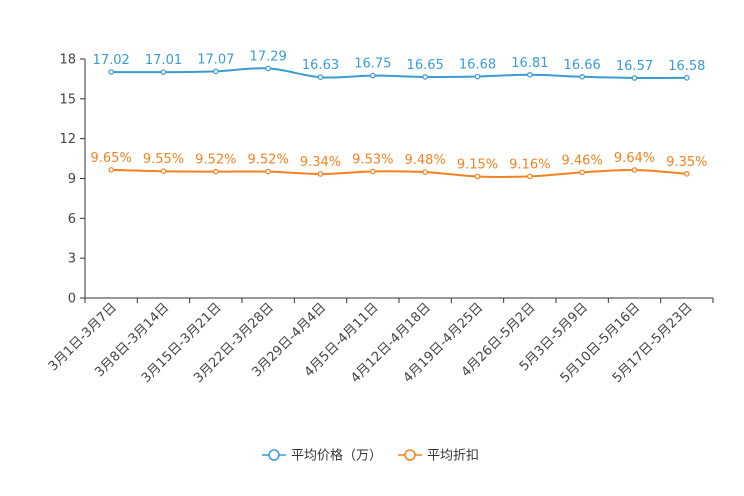 The height and width of the screenshot is (496, 744). Describe the element at coordinates (425, 160) in the screenshot. I see `data-label: 9.48%` at that location.